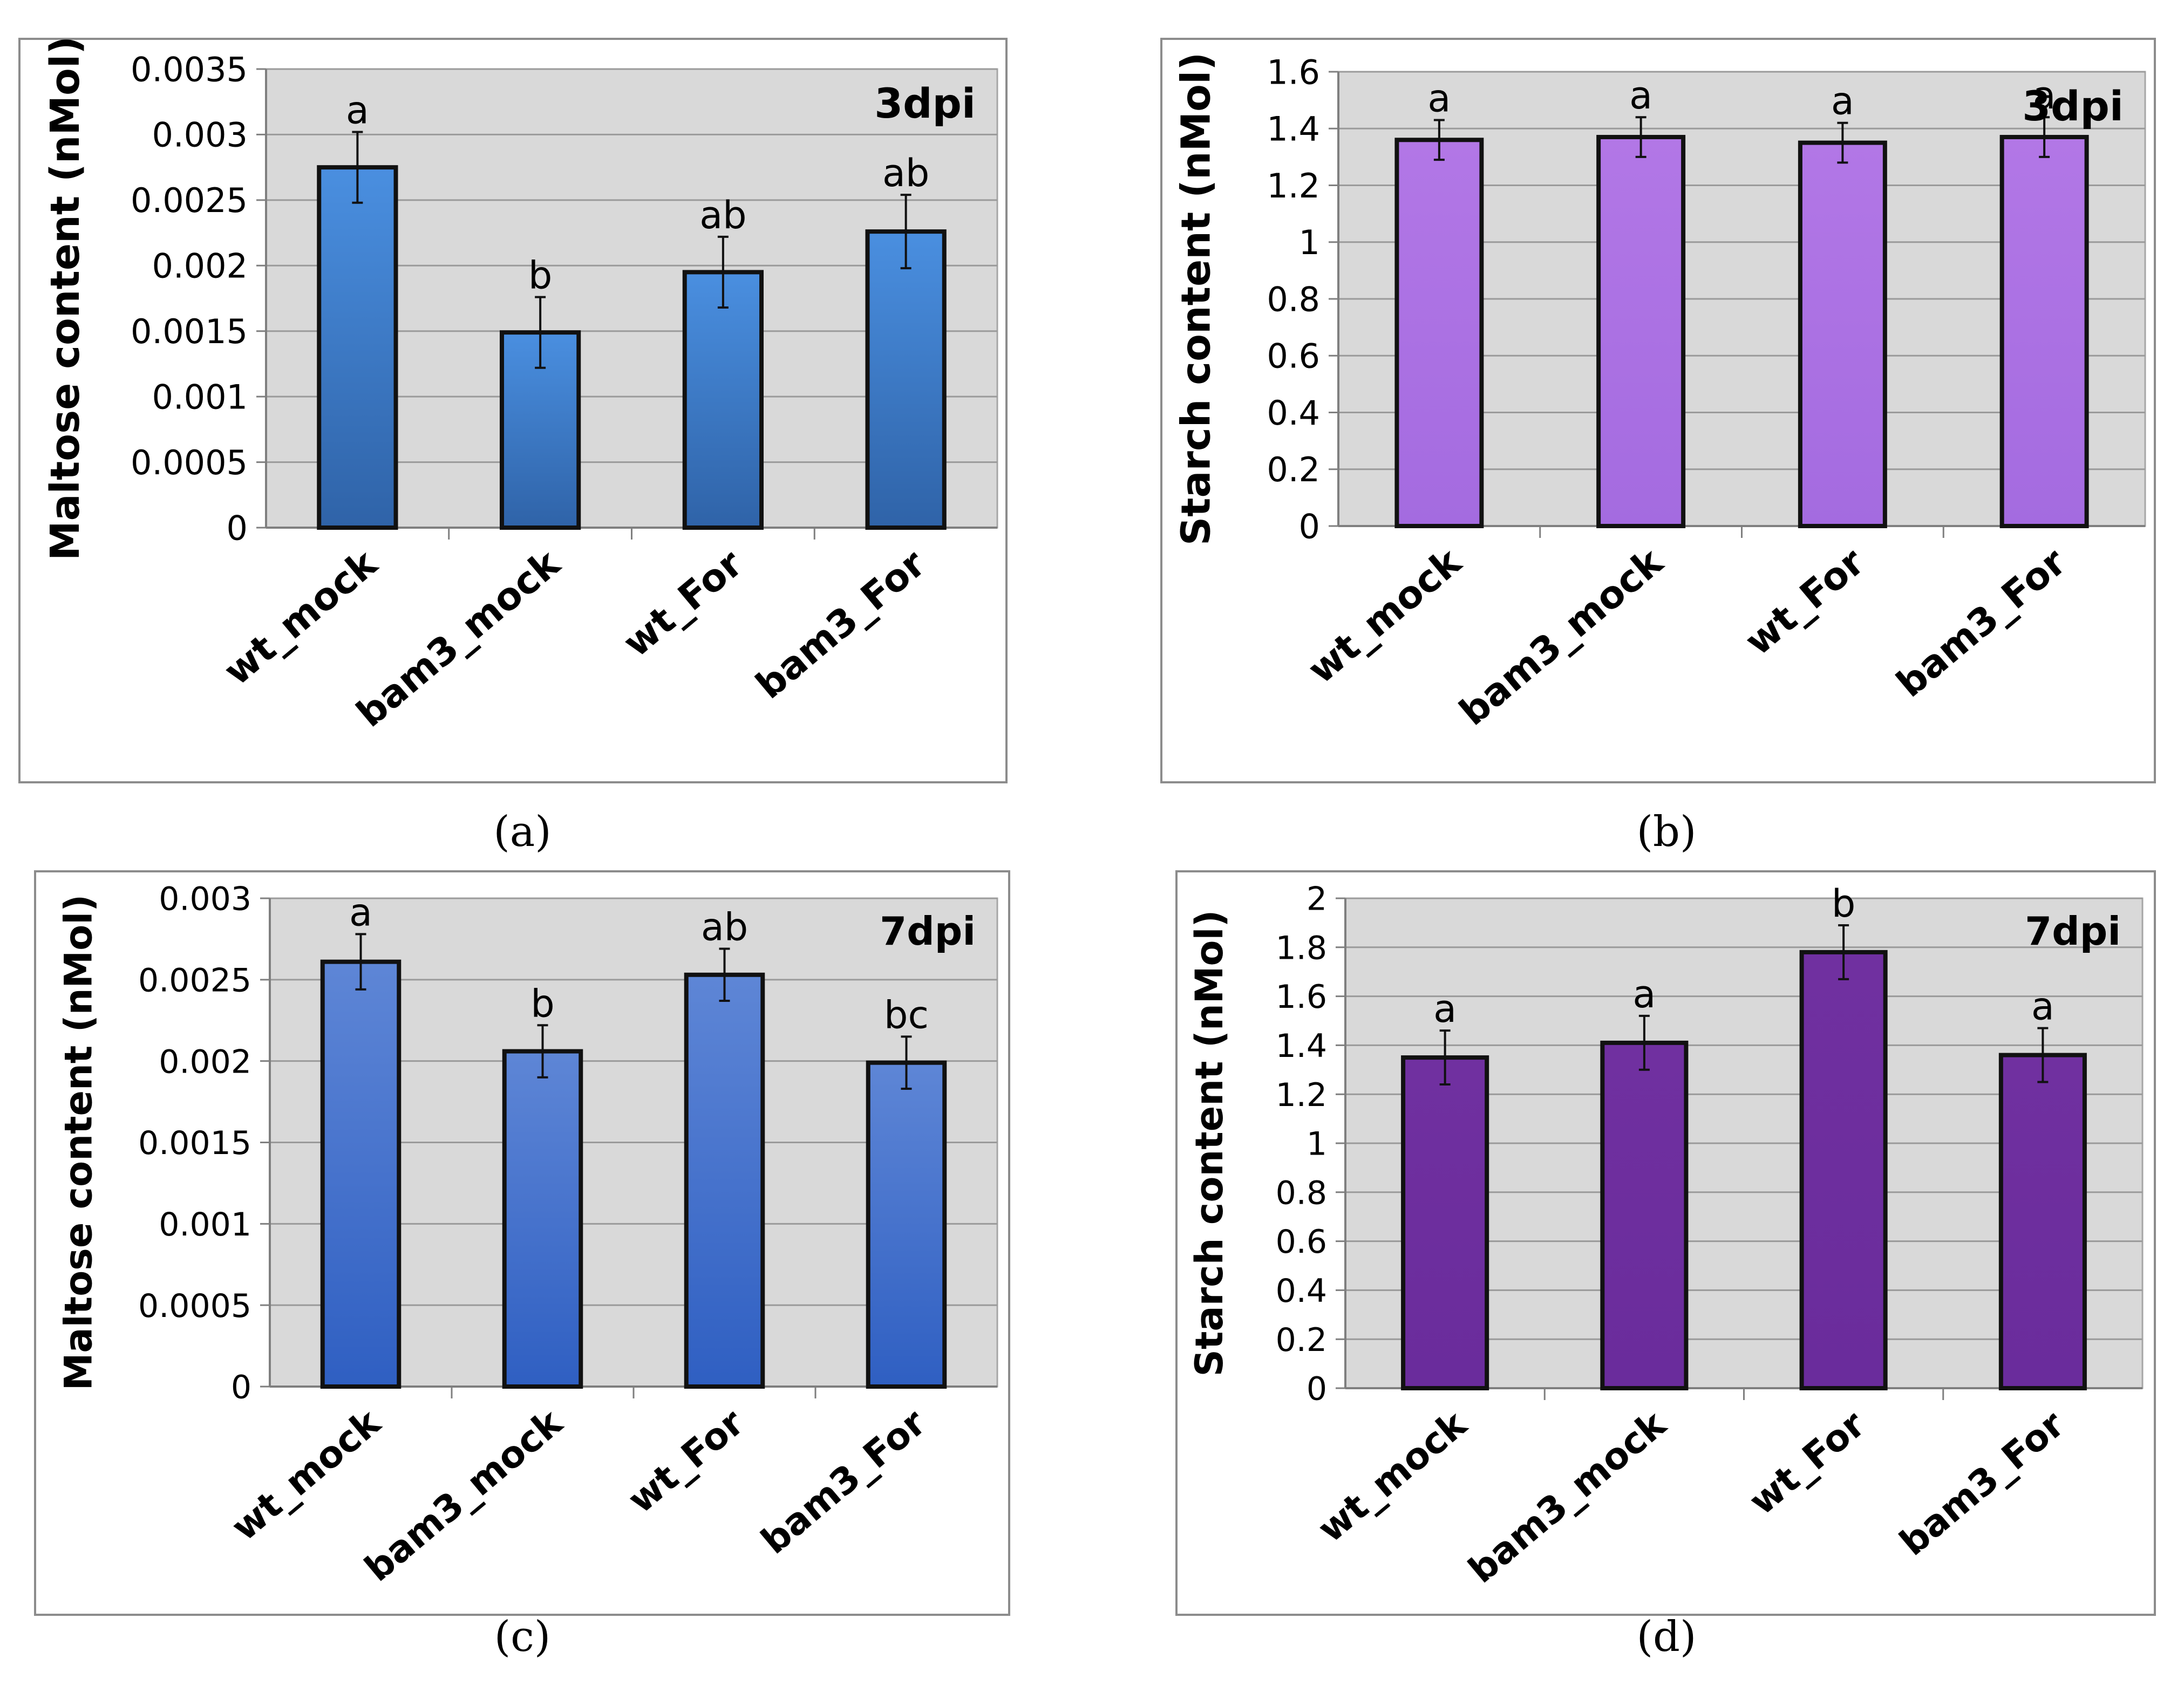 The width and height of the screenshot is (2184, 1686). Describe the element at coordinates (1667, 832) in the screenshot. I see `panel-label: (b)` at that location.